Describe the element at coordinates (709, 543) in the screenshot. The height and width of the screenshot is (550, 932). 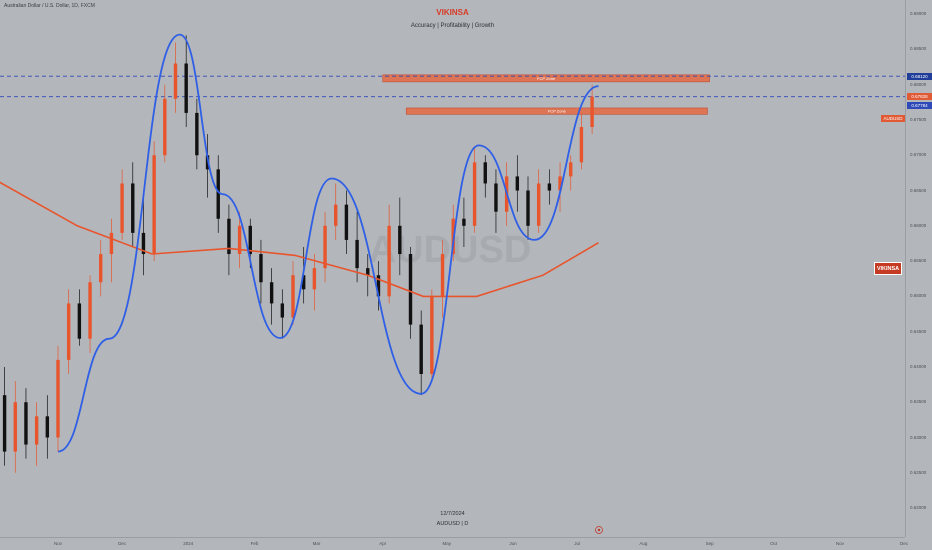
I see `time-tick-10: Sep` at that location.